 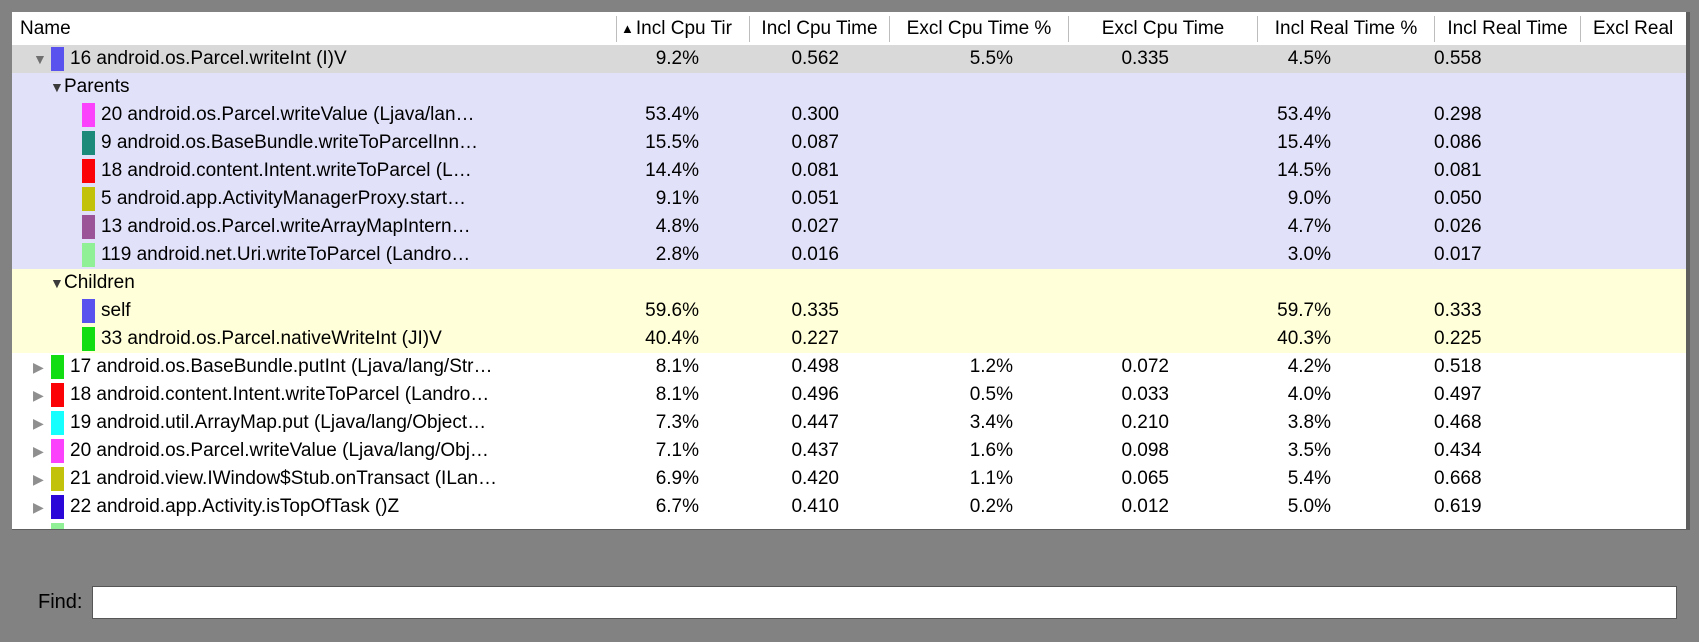 I want to click on incl-cpu-time-pct-cell: 7.3%, so click(x=677, y=422).